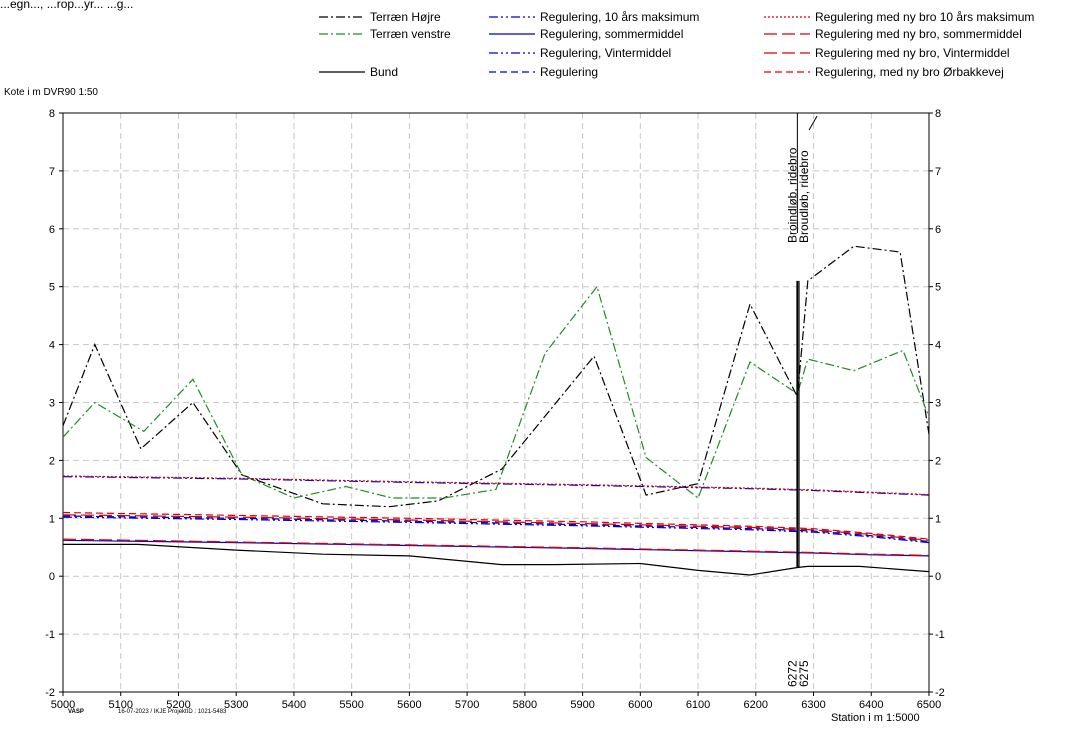 The height and width of the screenshot is (729, 1077). I want to click on y-tick-label-right: -1, so click(940, 635).